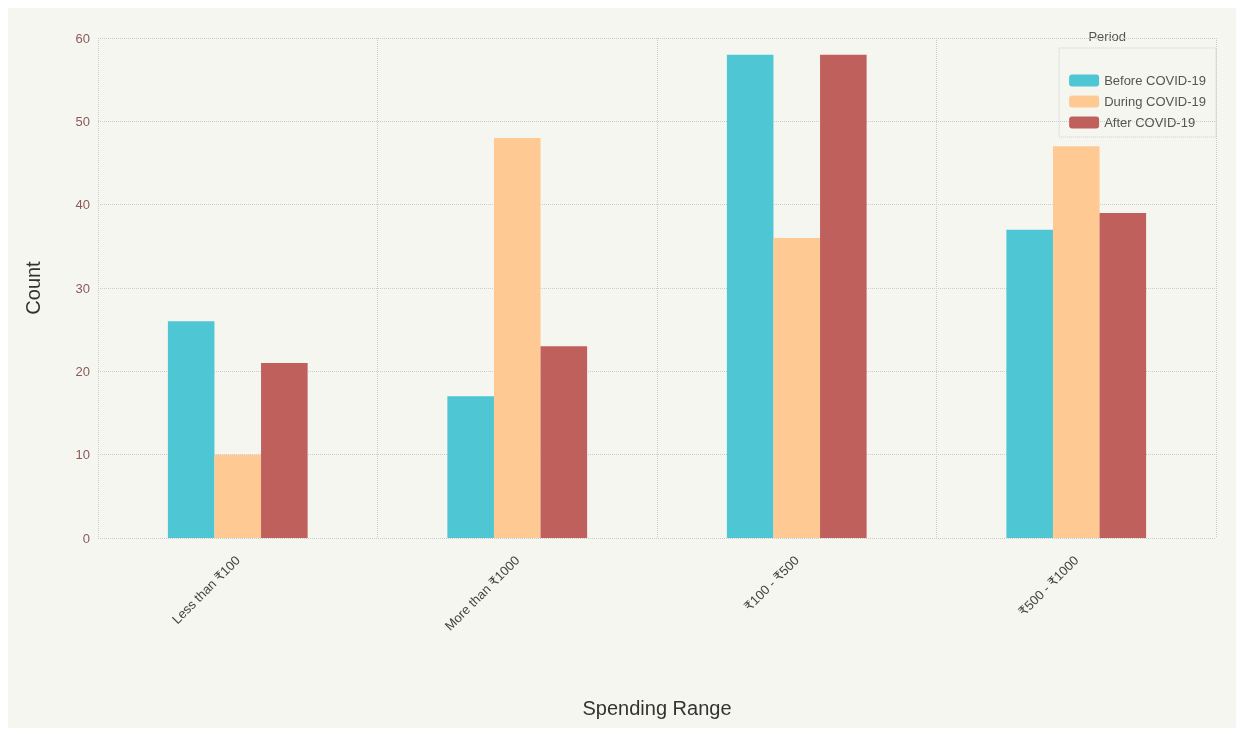 The image size is (1244, 738). Describe the element at coordinates (33, 287) in the screenshot. I see `y-axis-title: Count` at that location.